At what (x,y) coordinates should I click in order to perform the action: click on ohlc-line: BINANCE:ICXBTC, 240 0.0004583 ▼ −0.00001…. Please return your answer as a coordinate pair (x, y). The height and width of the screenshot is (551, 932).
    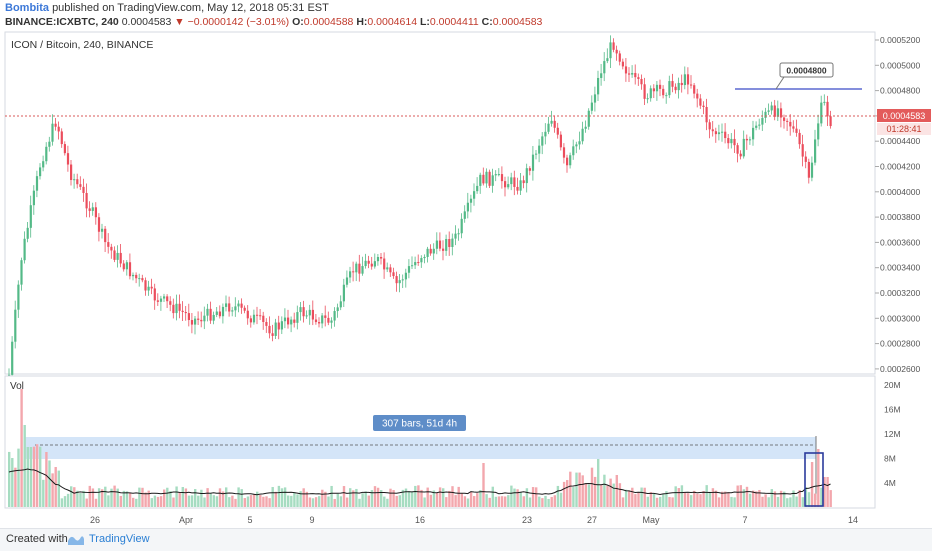
    Looking at the image, I should click on (273, 22).